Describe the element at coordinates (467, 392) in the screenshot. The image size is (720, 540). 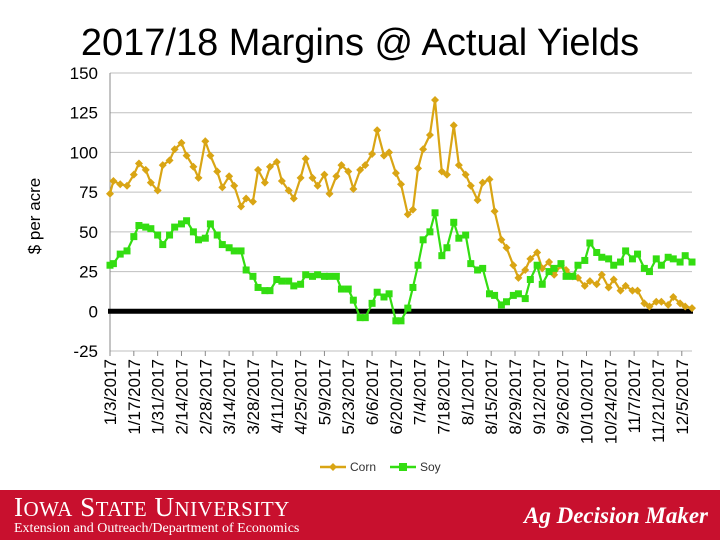
I see `x-tick-label: 8/1/2017` at that location.